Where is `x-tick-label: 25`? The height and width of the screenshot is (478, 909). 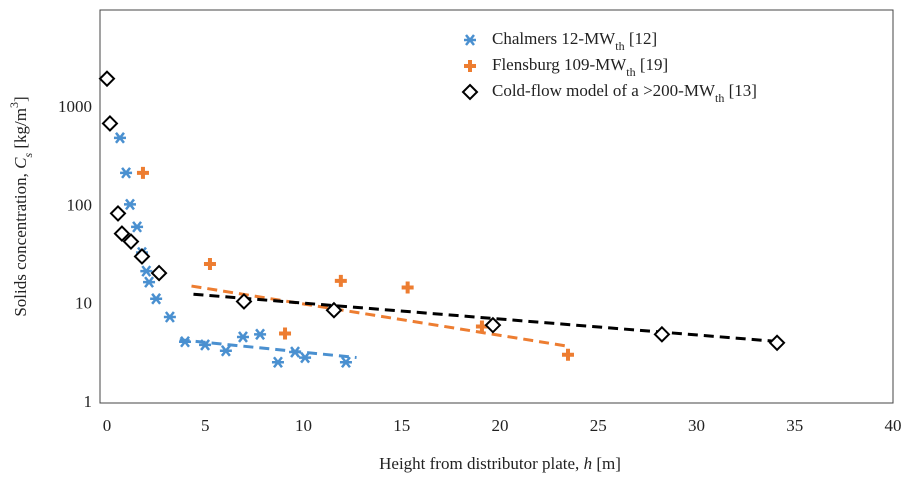 x-tick-label: 25 is located at coordinates (598, 425).